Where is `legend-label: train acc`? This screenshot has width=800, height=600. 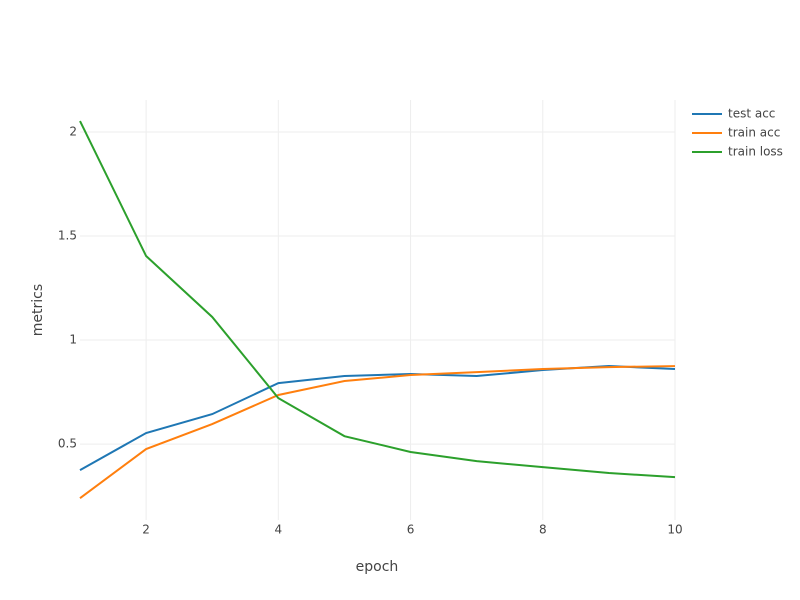
legend-label: train acc is located at coordinates (754, 133).